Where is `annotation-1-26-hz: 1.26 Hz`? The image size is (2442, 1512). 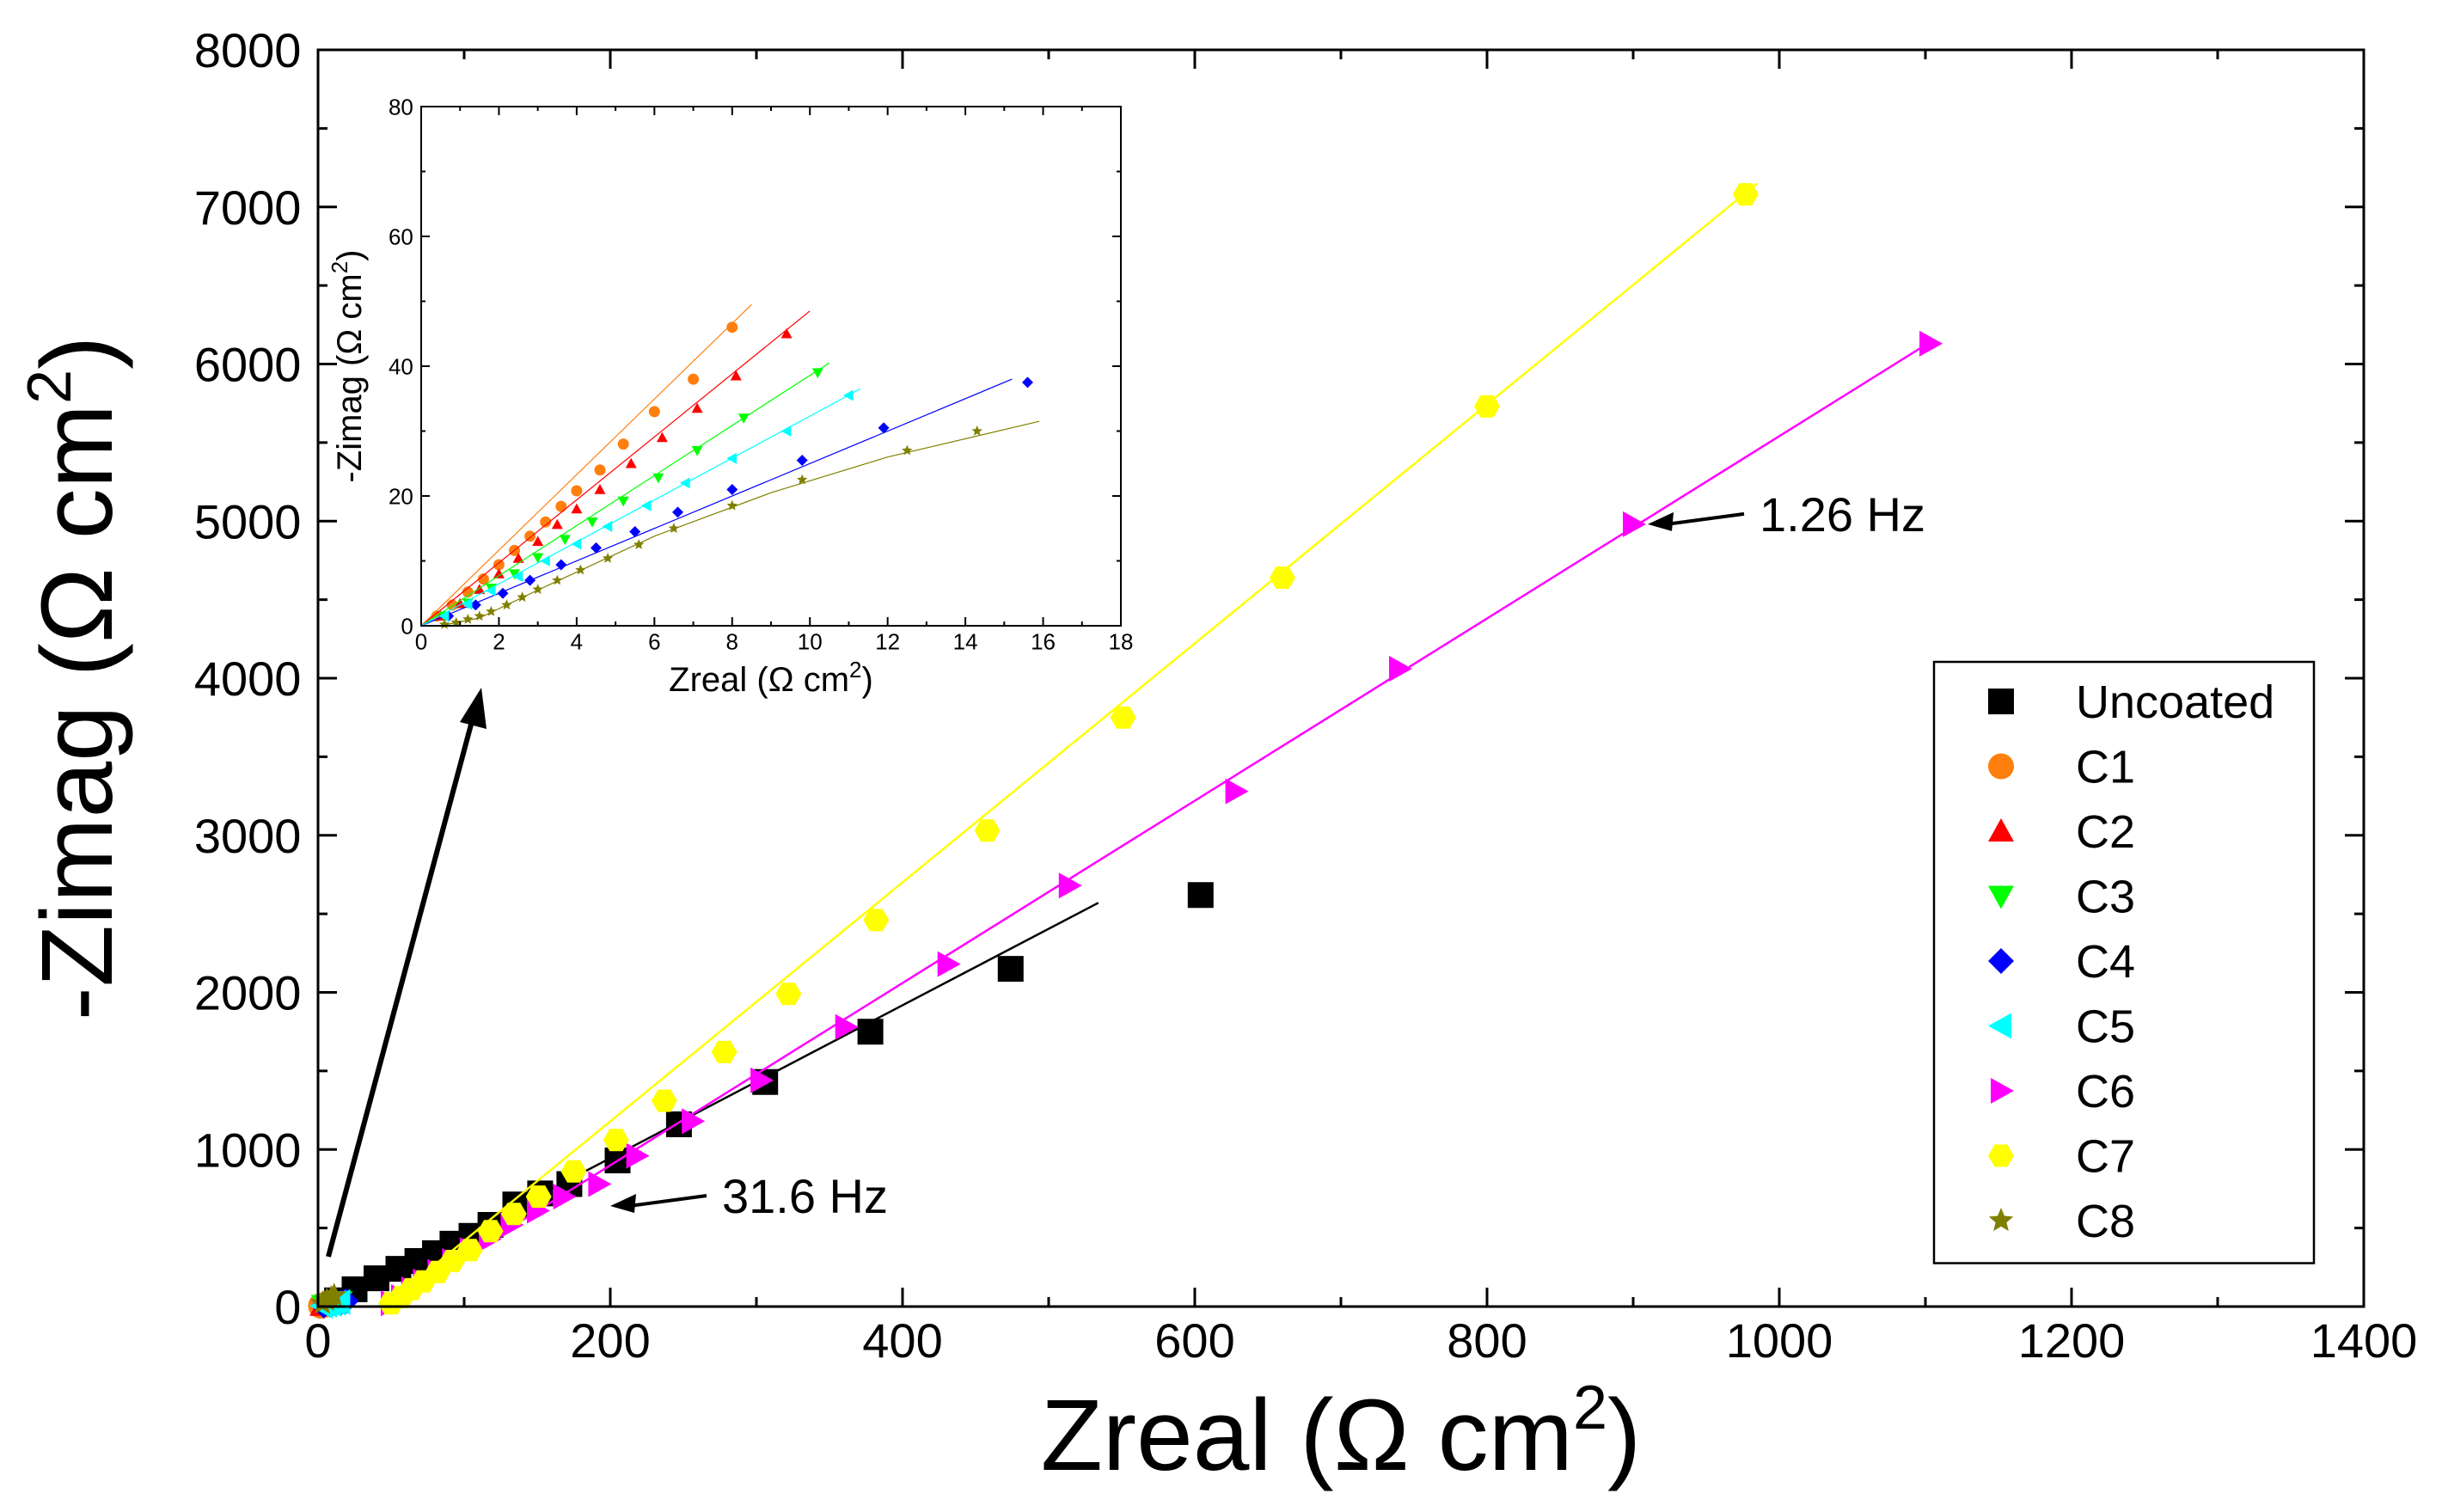 annotation-1-26-hz: 1.26 Hz is located at coordinates (1786, 514).